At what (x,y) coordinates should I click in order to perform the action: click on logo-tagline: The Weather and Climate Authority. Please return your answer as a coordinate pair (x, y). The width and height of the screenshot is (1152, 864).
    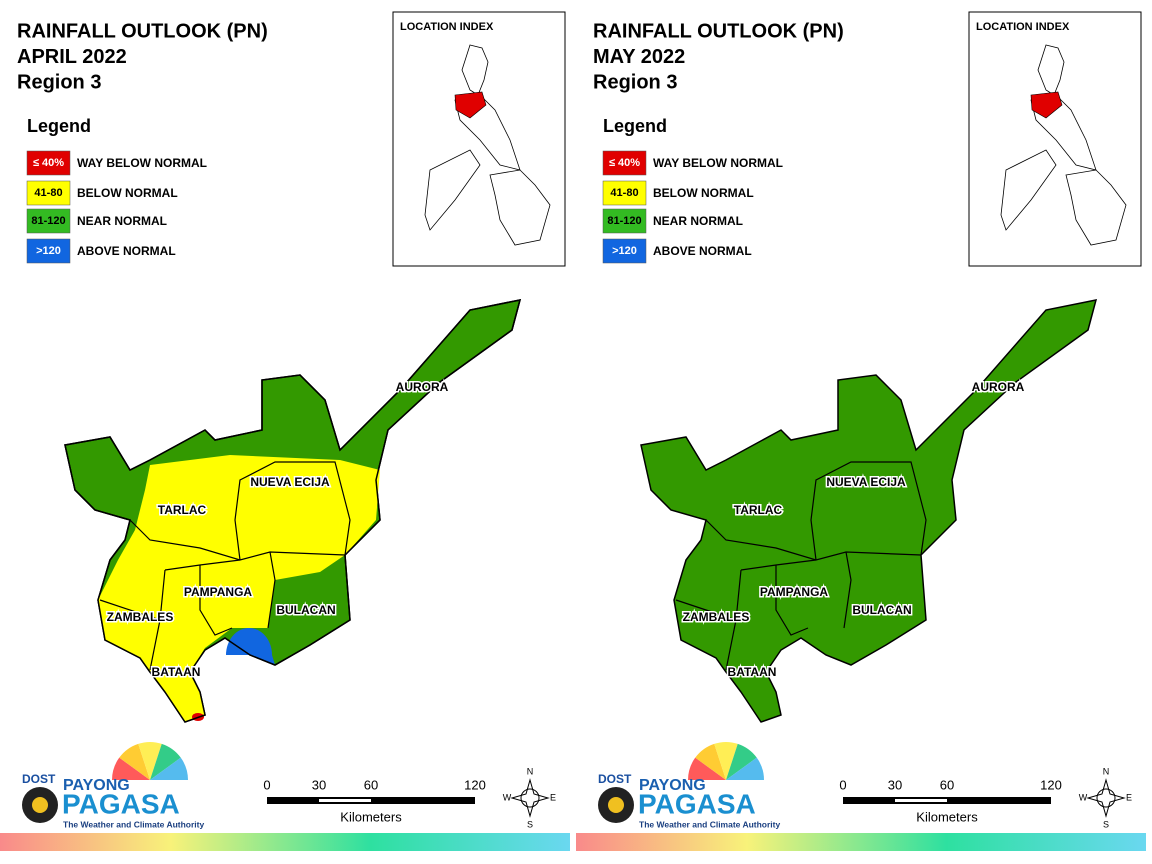
    Looking at the image, I should click on (709, 824).